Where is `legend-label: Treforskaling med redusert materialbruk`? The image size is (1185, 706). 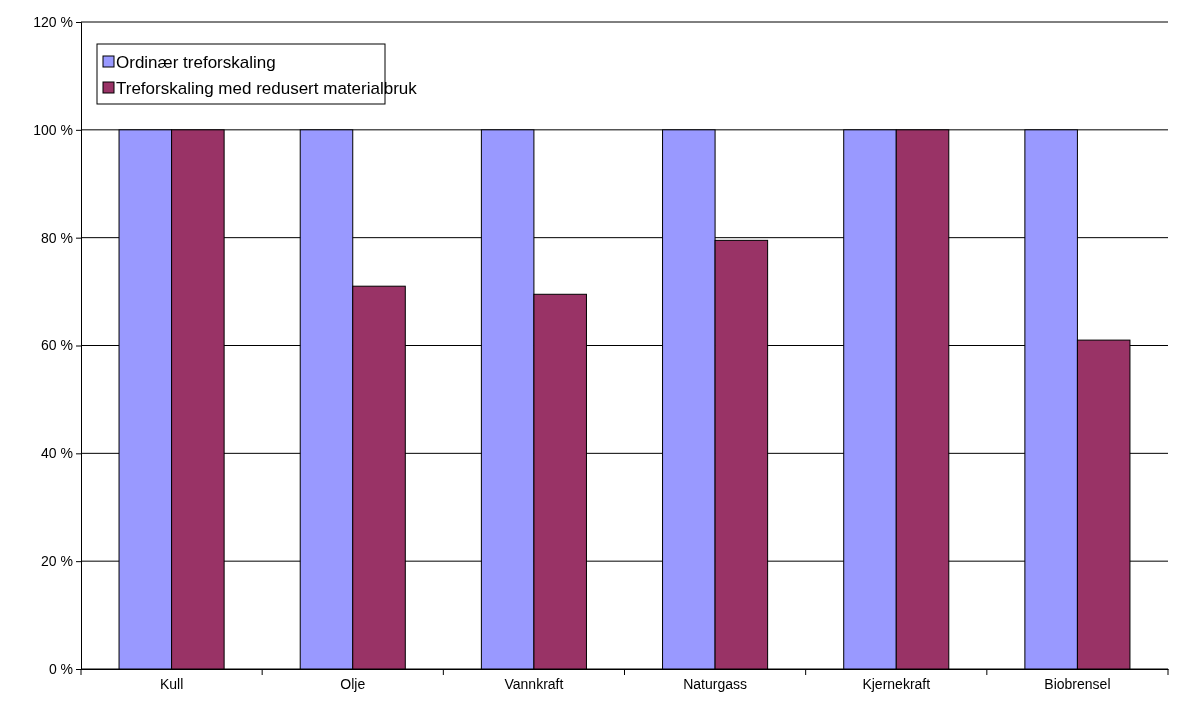
legend-label: Treforskaling med redusert materialbruk is located at coordinates (267, 88).